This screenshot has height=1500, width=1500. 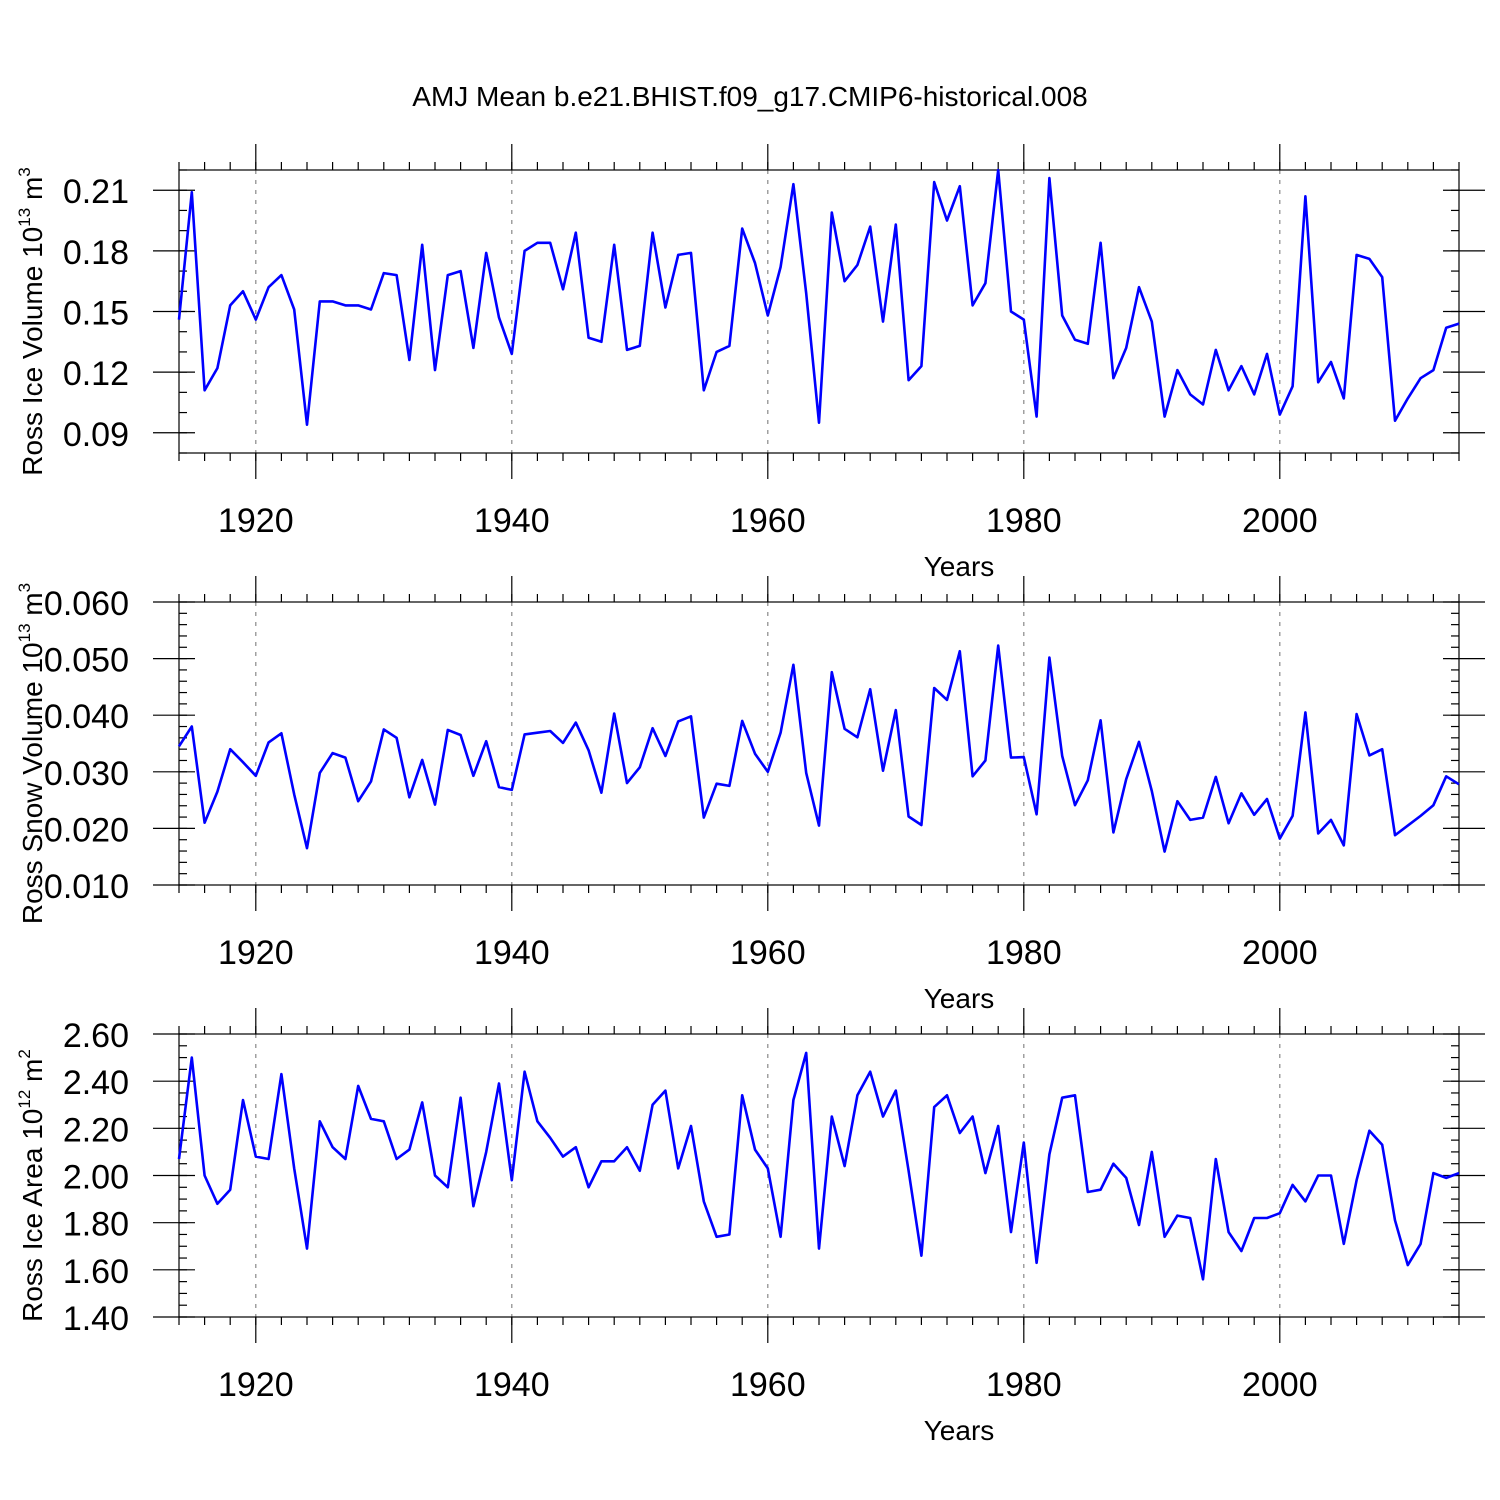 What do you see at coordinates (768, 953) in the screenshot?
I see `x-tick-label-1960: 1960` at bounding box center [768, 953].